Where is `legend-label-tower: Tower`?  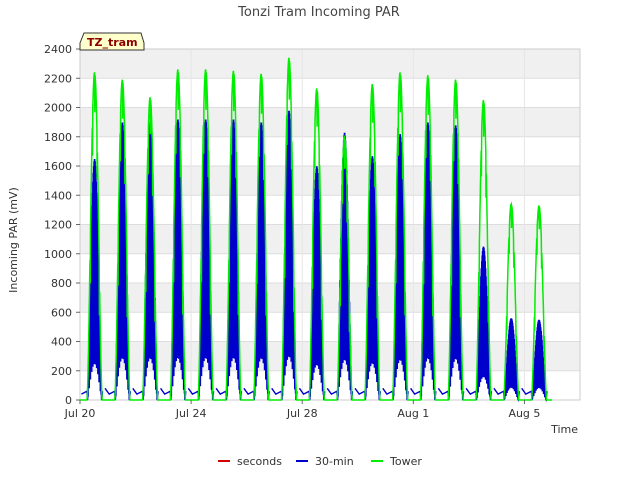
legend-label-tower: Tower is located at coordinates (405, 461).